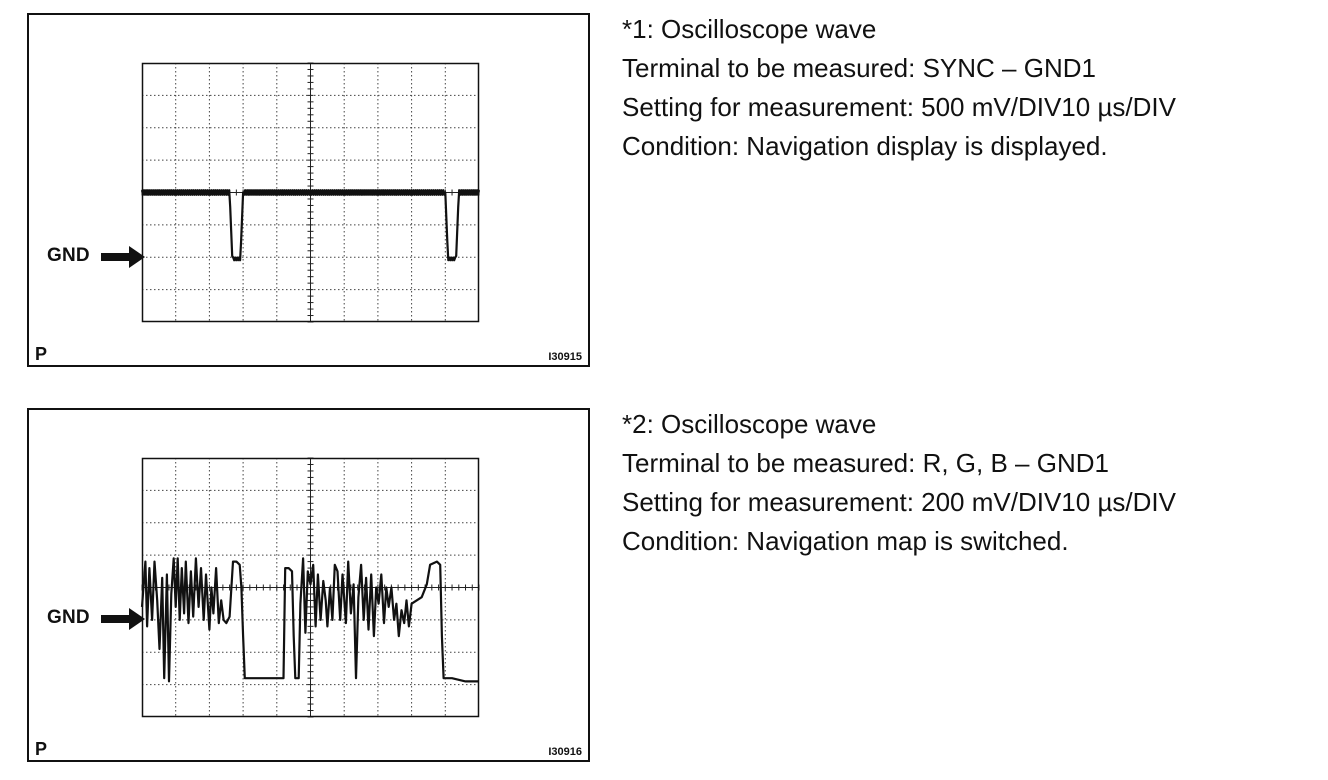  Describe the element at coordinates (865, 463) in the screenshot. I see `caption-terminal: Terminal to be measured: R, G, B – GND1` at that location.